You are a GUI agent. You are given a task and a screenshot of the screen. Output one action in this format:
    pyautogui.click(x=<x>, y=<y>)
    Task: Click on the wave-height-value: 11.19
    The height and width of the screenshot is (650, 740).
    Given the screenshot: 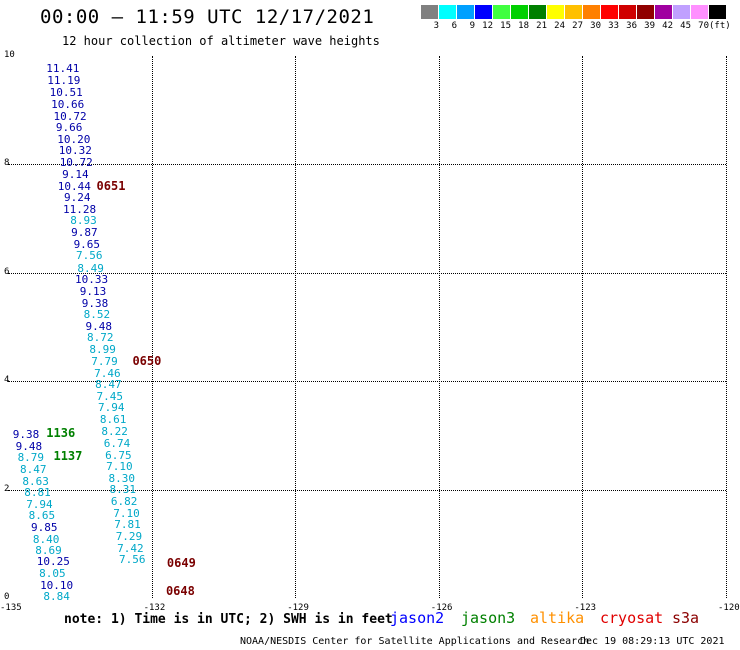 What is the action you would take?
    pyautogui.click(x=64, y=81)
    